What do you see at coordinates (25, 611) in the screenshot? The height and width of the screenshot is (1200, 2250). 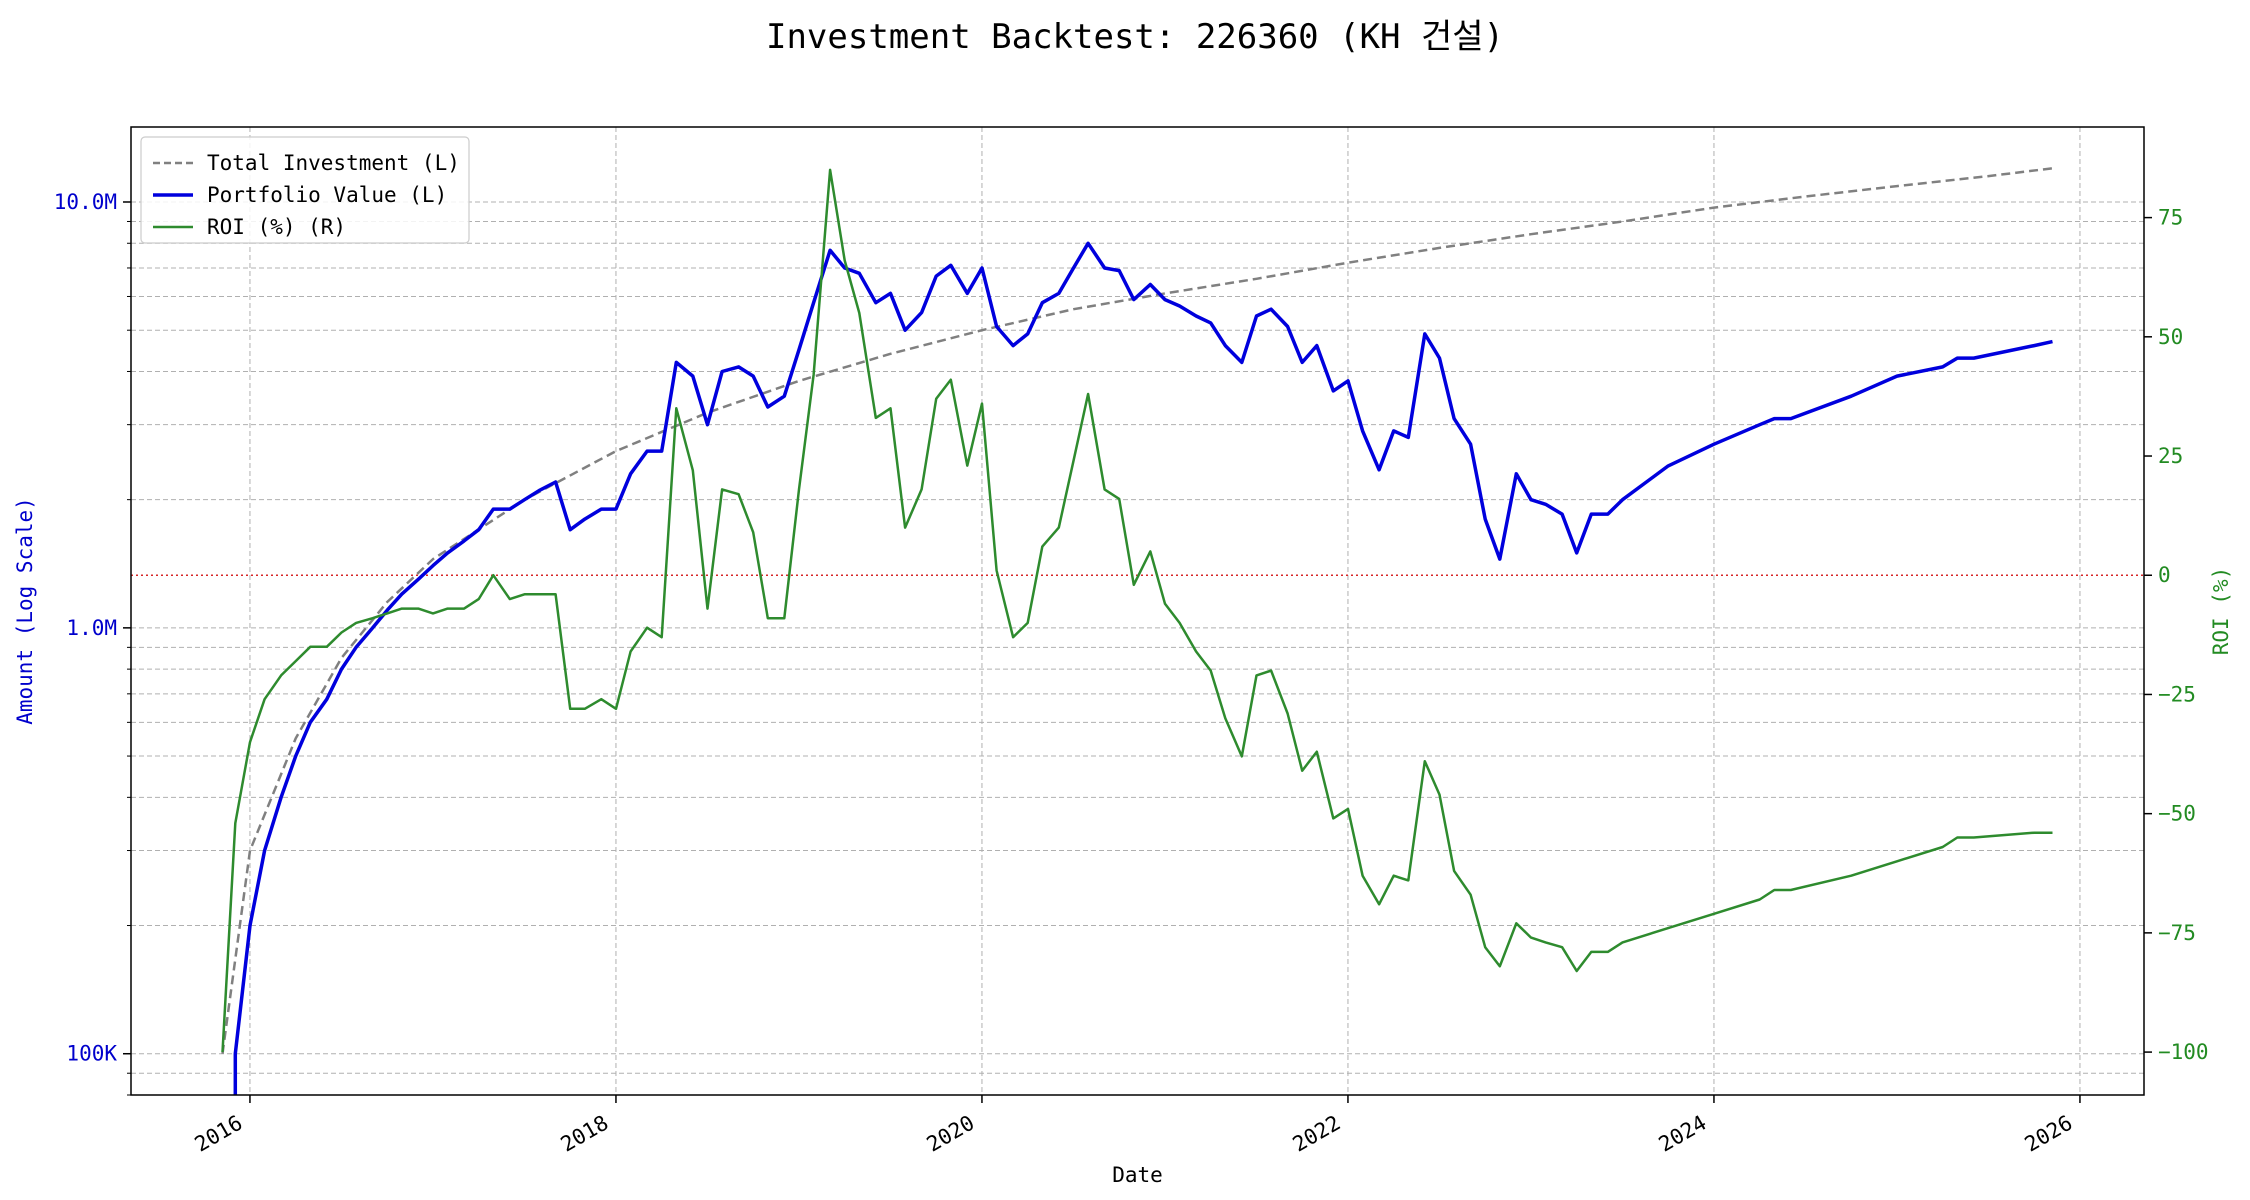 I see `y-left-axis-label: Amount (Log Scale)` at bounding box center [25, 611].